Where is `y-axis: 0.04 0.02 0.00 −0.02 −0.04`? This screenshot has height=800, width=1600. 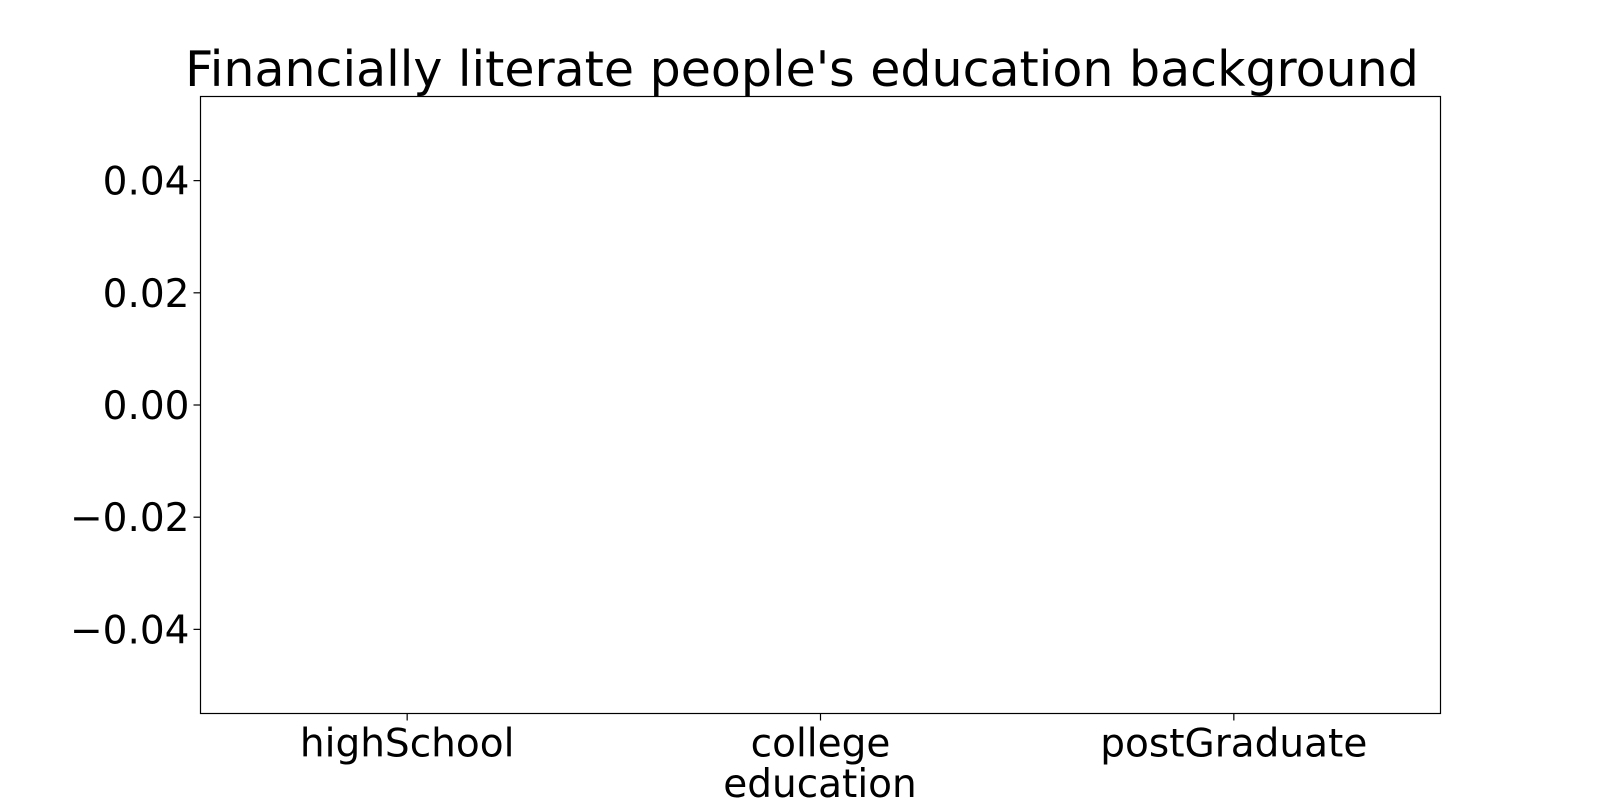
y-axis: 0.04 0.02 0.00 −0.02 −0.04 is located at coordinates (135, 406).